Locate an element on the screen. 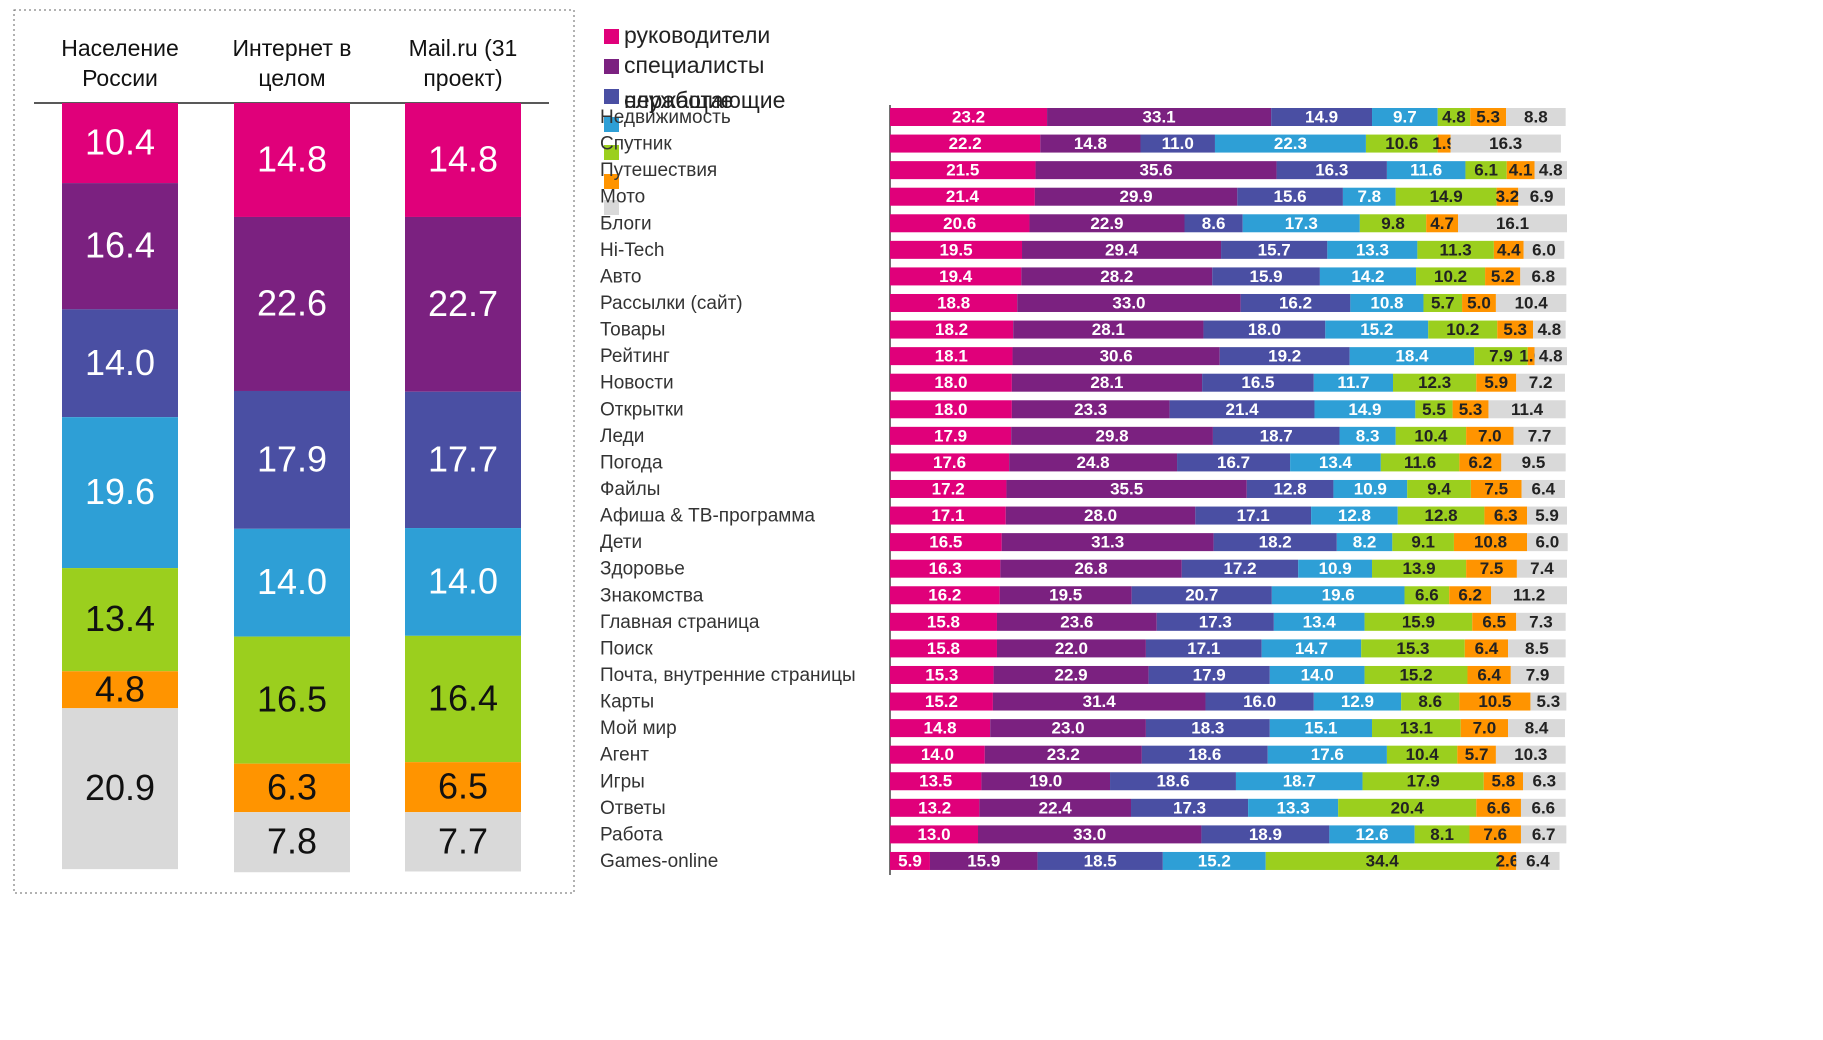 The image size is (1823, 1040). value-label: 21.4 is located at coordinates (1242, 409).